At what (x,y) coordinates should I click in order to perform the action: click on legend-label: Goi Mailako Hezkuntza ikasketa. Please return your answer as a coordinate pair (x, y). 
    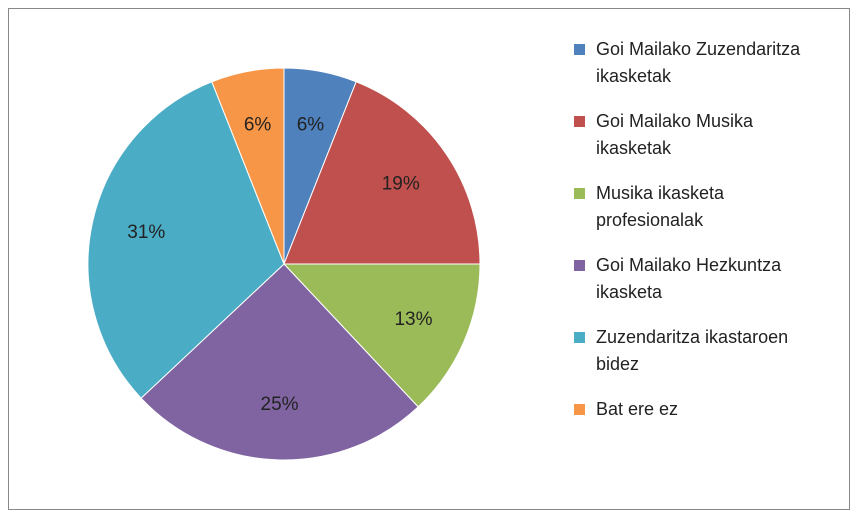
    Looking at the image, I should click on (689, 278).